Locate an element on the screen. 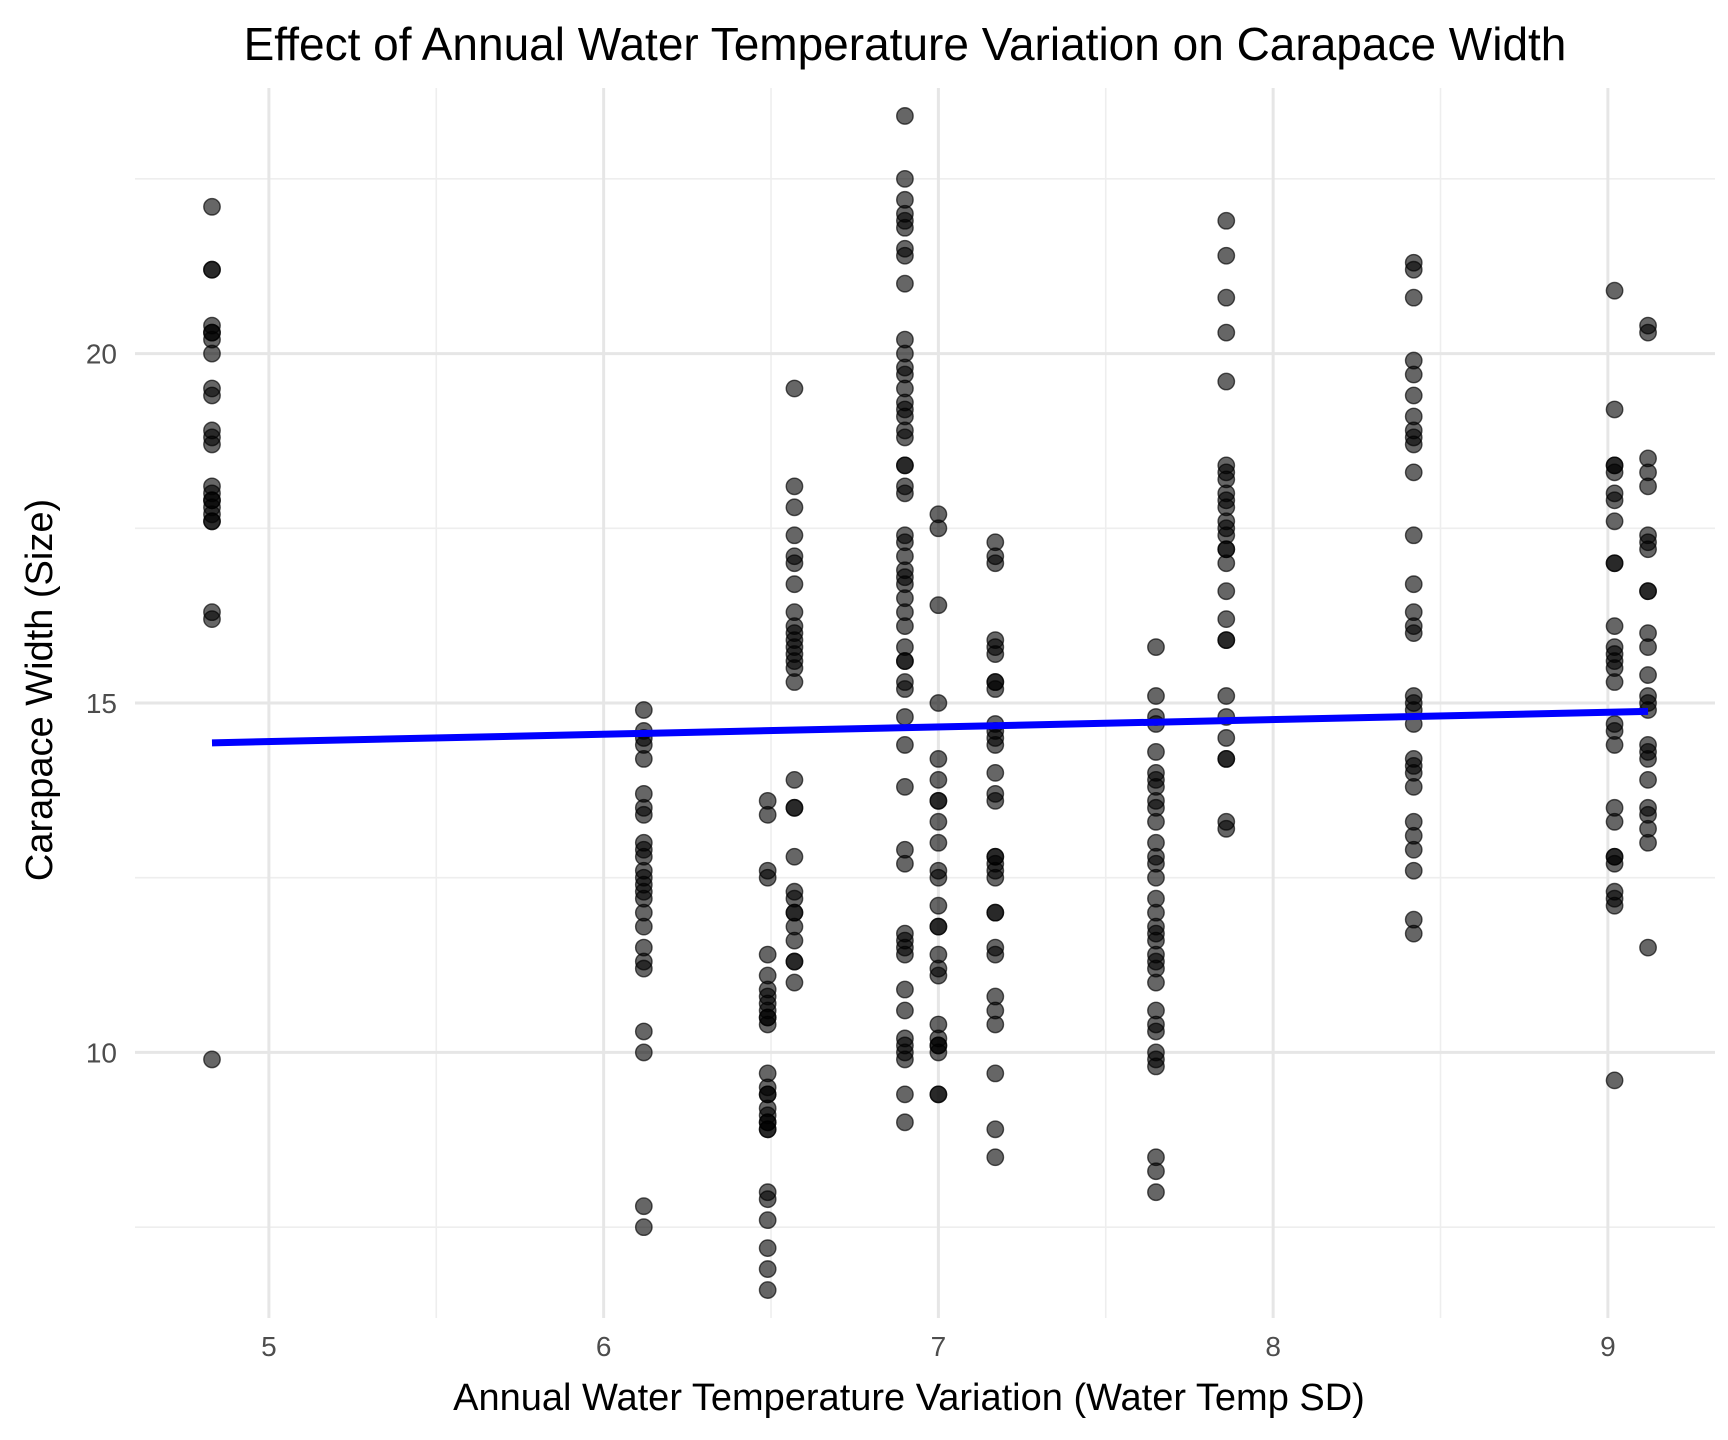 The height and width of the screenshot is (1440, 1728). y-tick-label: 15 is located at coordinates (101, 703).